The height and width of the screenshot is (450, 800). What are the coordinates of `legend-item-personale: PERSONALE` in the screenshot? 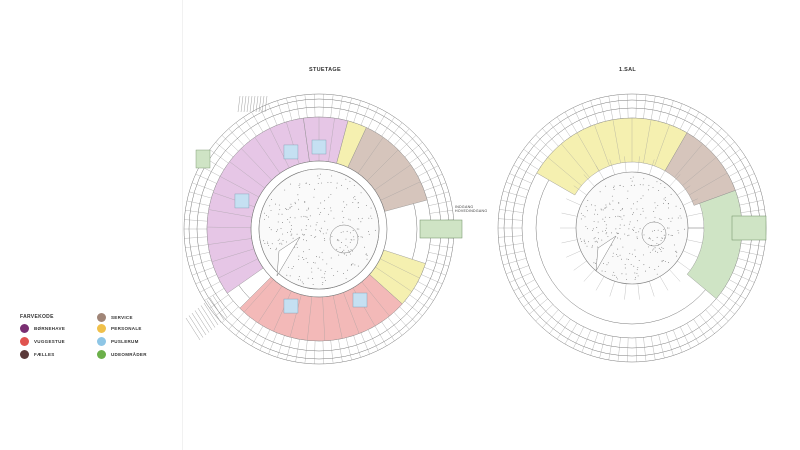 It's located at (119, 328).